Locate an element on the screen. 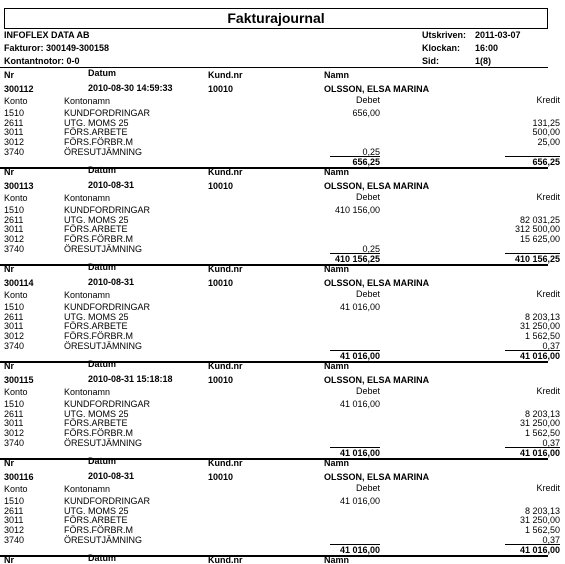 This screenshot has height=564, width=565. credit: 0,37 is located at coordinates (551, 442).